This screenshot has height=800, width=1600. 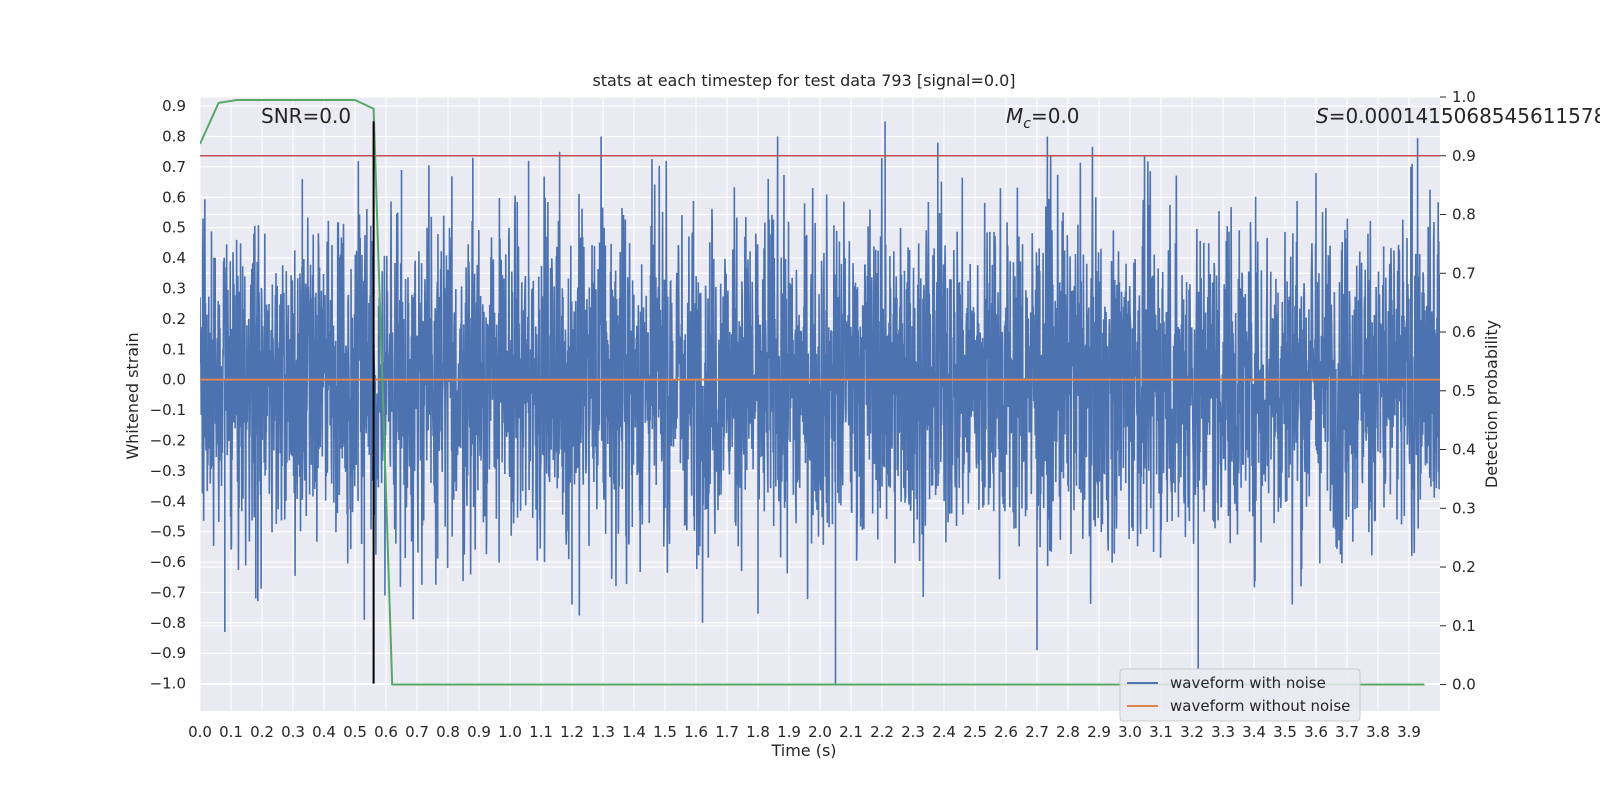 What do you see at coordinates (1491, 404) in the screenshot?
I see `y2-axis-label: Detection probability` at bounding box center [1491, 404].